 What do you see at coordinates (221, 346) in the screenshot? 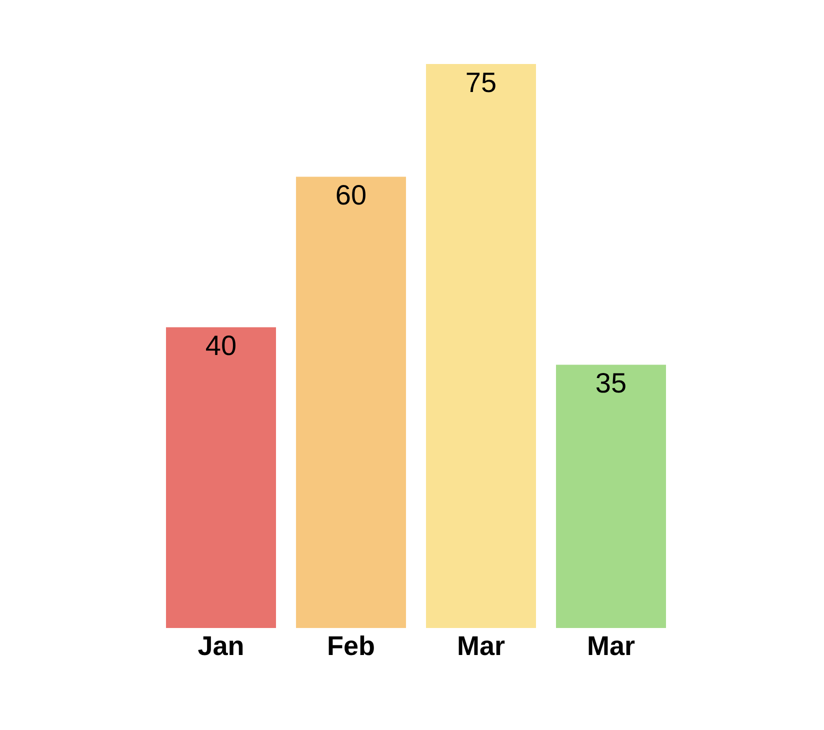
I see `data-label: 40` at bounding box center [221, 346].